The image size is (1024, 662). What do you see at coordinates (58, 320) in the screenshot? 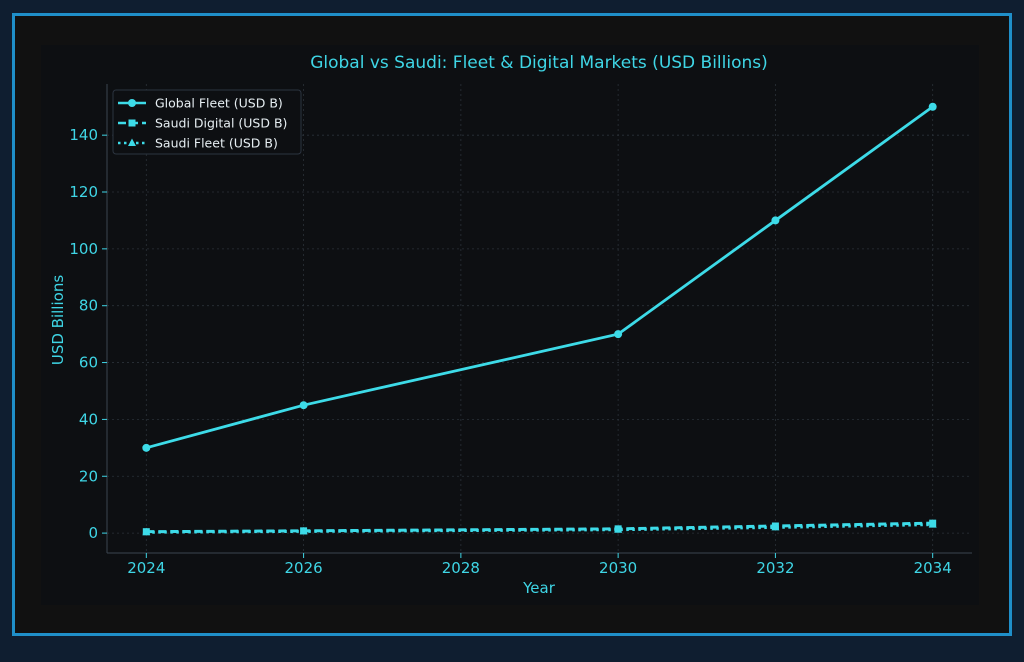
I see `y-axis-title: USD Billions` at bounding box center [58, 320].